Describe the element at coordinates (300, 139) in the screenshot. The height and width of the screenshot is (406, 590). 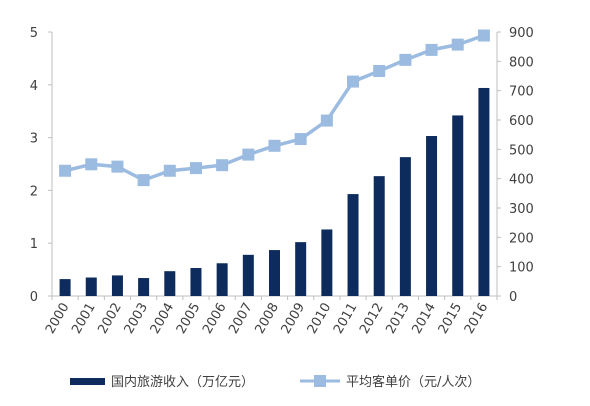
I see `line-marker-2009` at that location.